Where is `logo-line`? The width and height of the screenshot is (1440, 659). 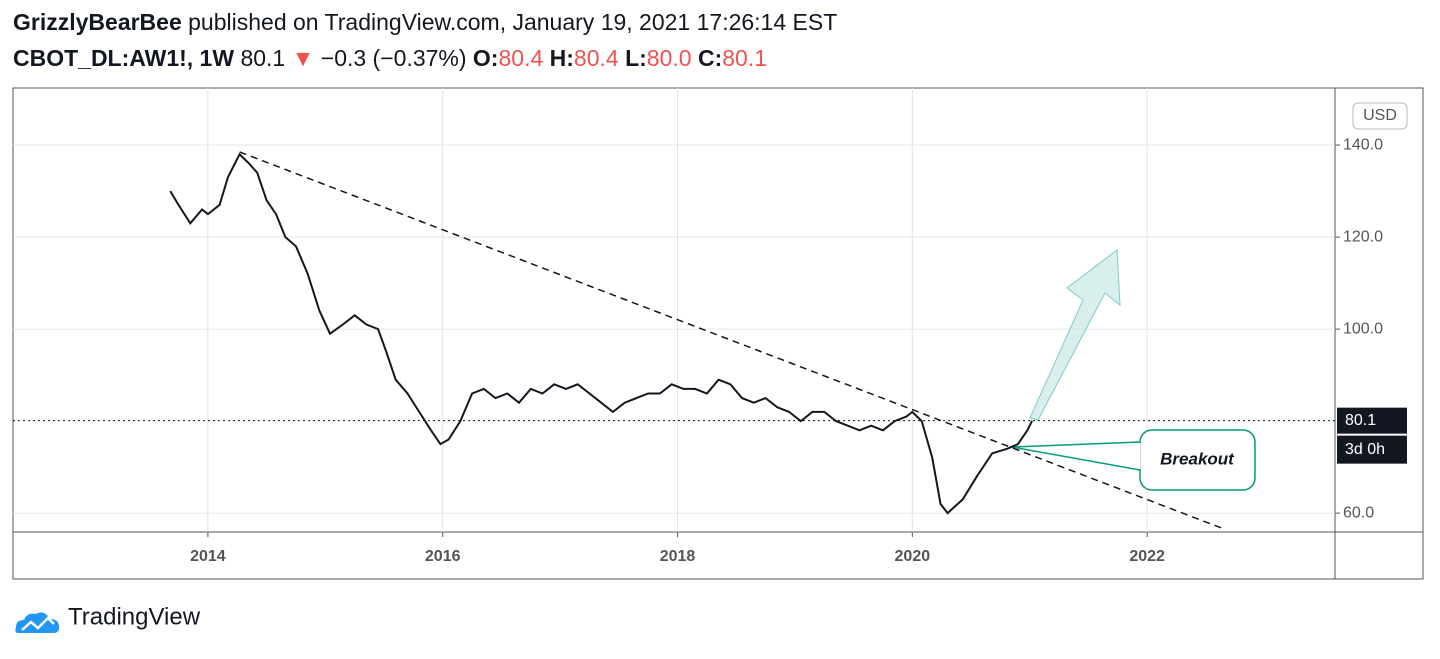
logo-line is located at coordinates (38, 623).